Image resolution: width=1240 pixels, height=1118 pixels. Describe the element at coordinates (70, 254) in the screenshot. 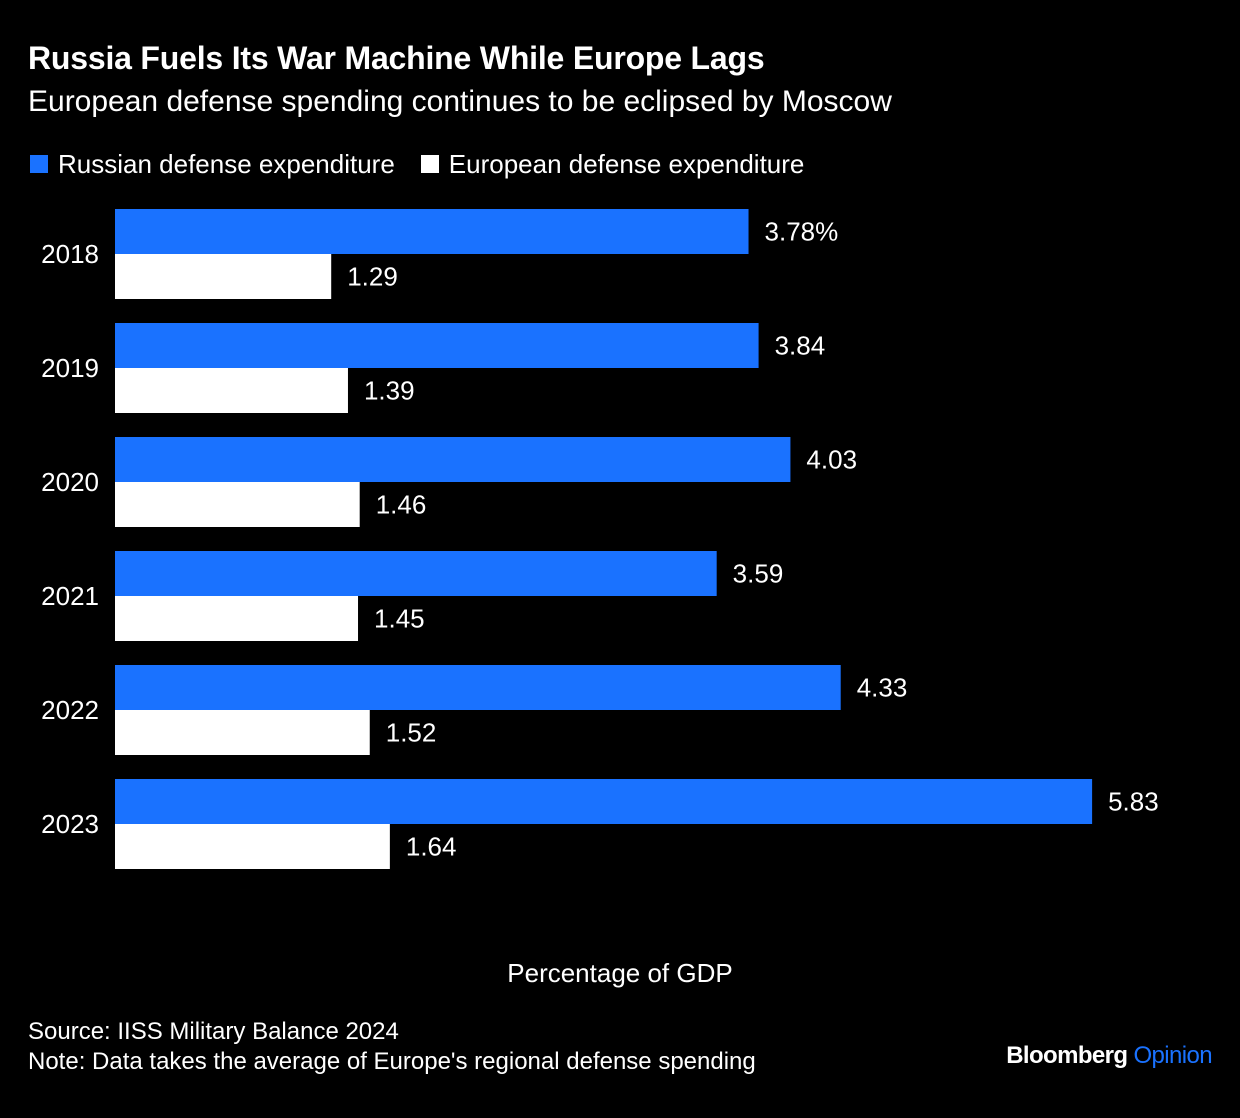

I see `y-tick-label-2018: 2018` at that location.